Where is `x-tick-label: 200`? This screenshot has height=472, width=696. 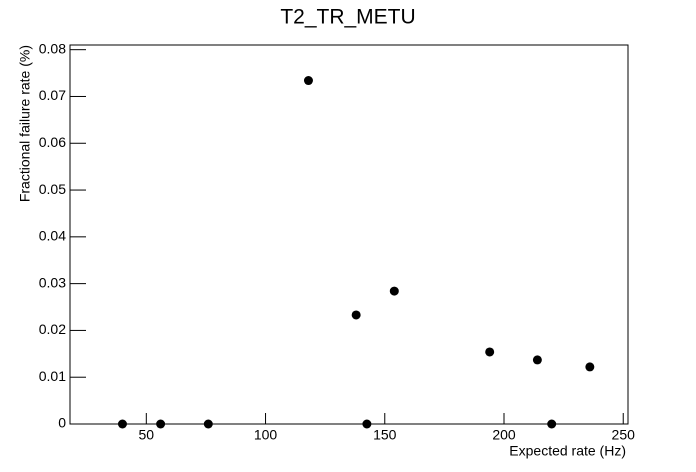
x-tick-label: 200 is located at coordinates (504, 435).